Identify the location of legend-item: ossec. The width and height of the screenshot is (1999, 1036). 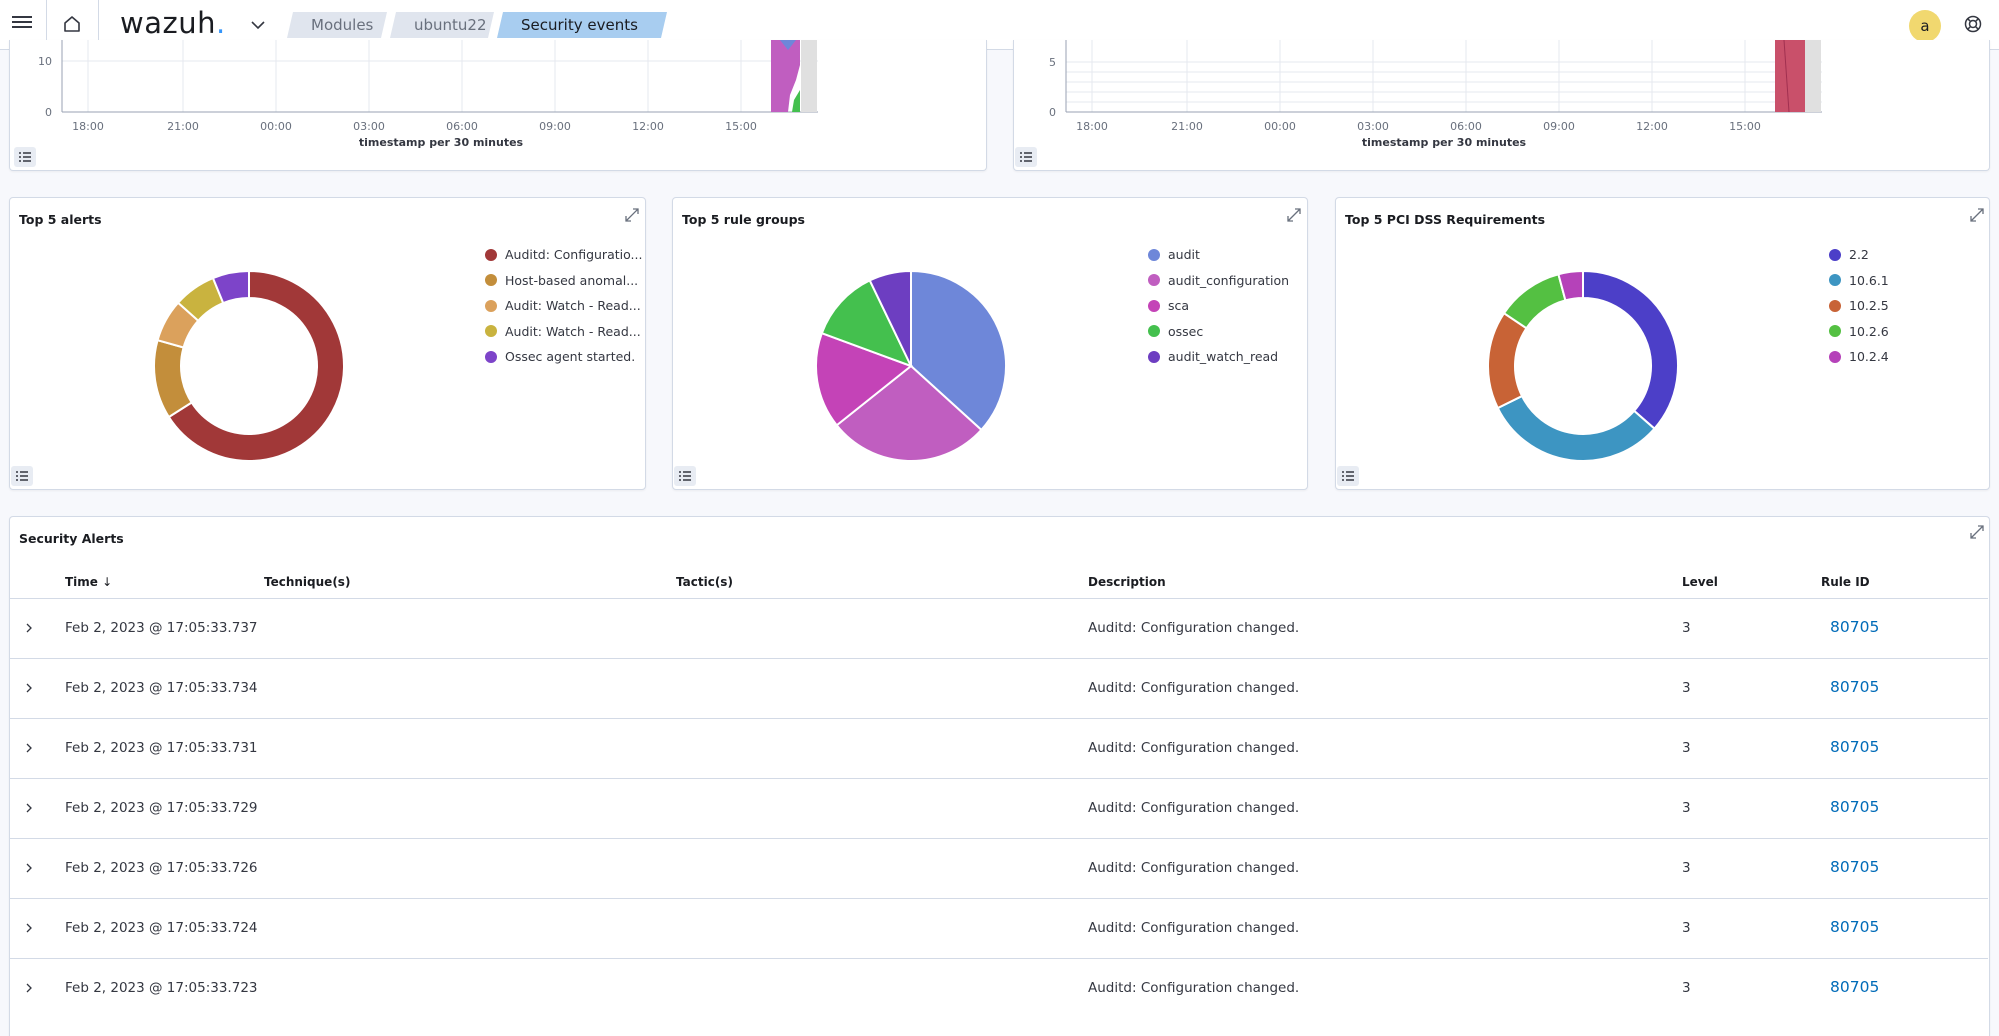
(1218, 332).